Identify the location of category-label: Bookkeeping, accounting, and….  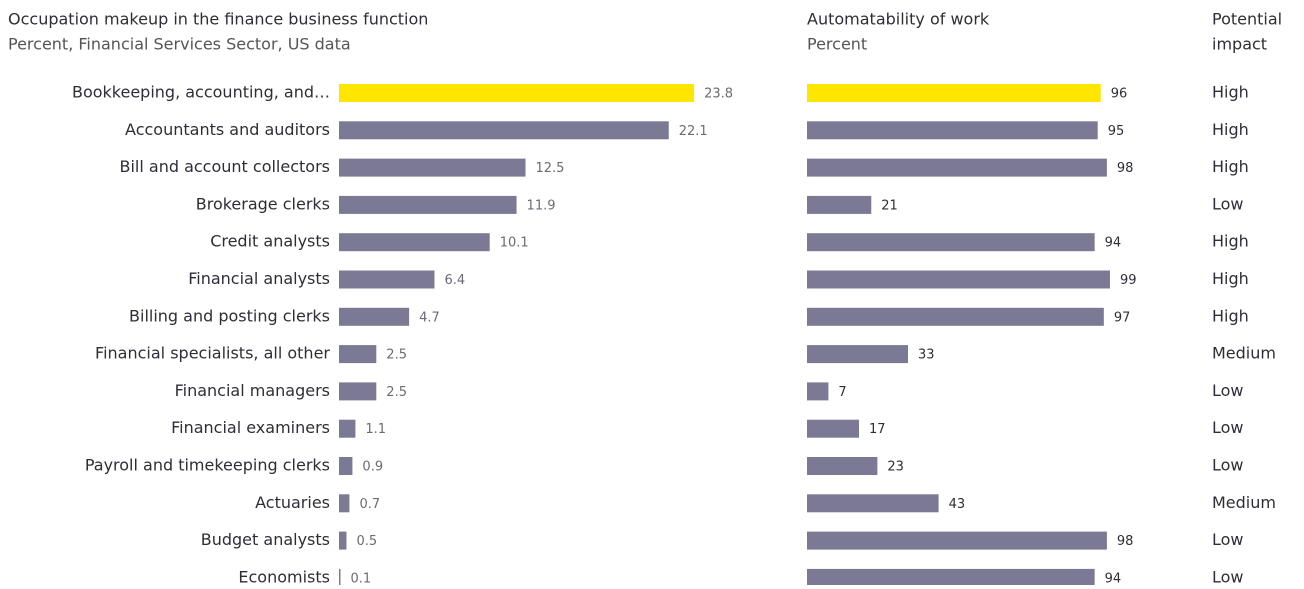
(201, 92).